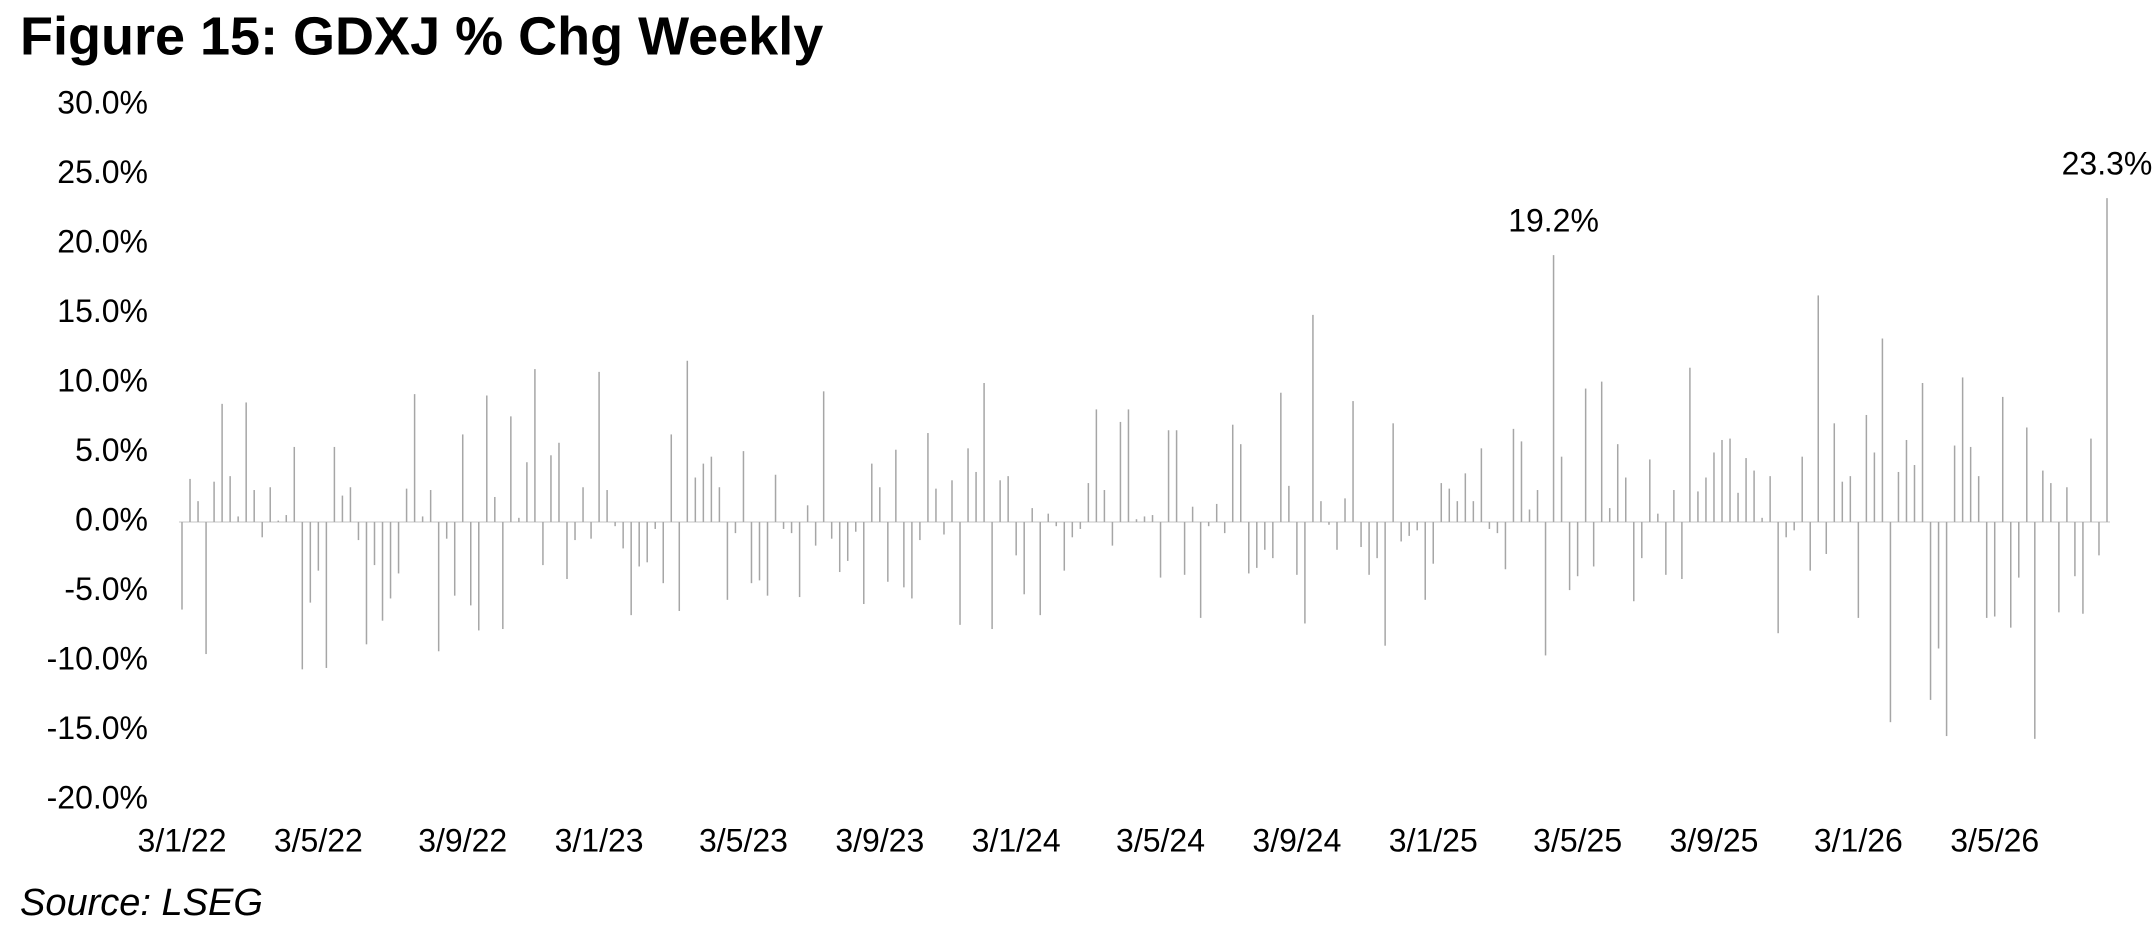 This screenshot has height=944, width=2156. What do you see at coordinates (743, 840) in the screenshot?
I see `x-tick-label: 3/5/23` at bounding box center [743, 840].